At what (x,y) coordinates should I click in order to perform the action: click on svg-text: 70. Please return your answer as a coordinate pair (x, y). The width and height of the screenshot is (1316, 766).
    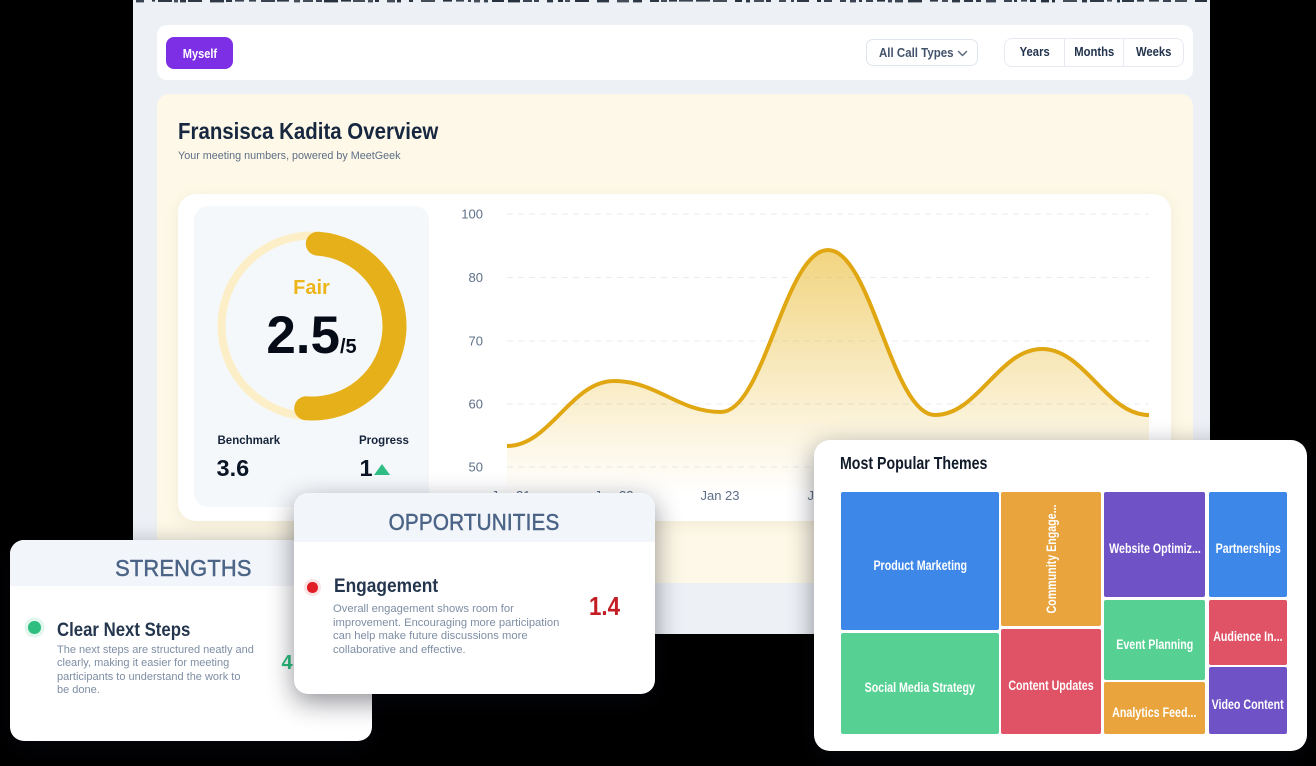
    Looking at the image, I should click on (476, 341).